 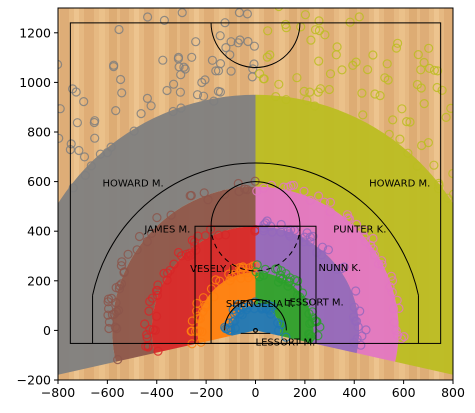 What do you see at coordinates (34, 380) in the screenshot?
I see `y-tick-label: −200` at bounding box center [34, 380].